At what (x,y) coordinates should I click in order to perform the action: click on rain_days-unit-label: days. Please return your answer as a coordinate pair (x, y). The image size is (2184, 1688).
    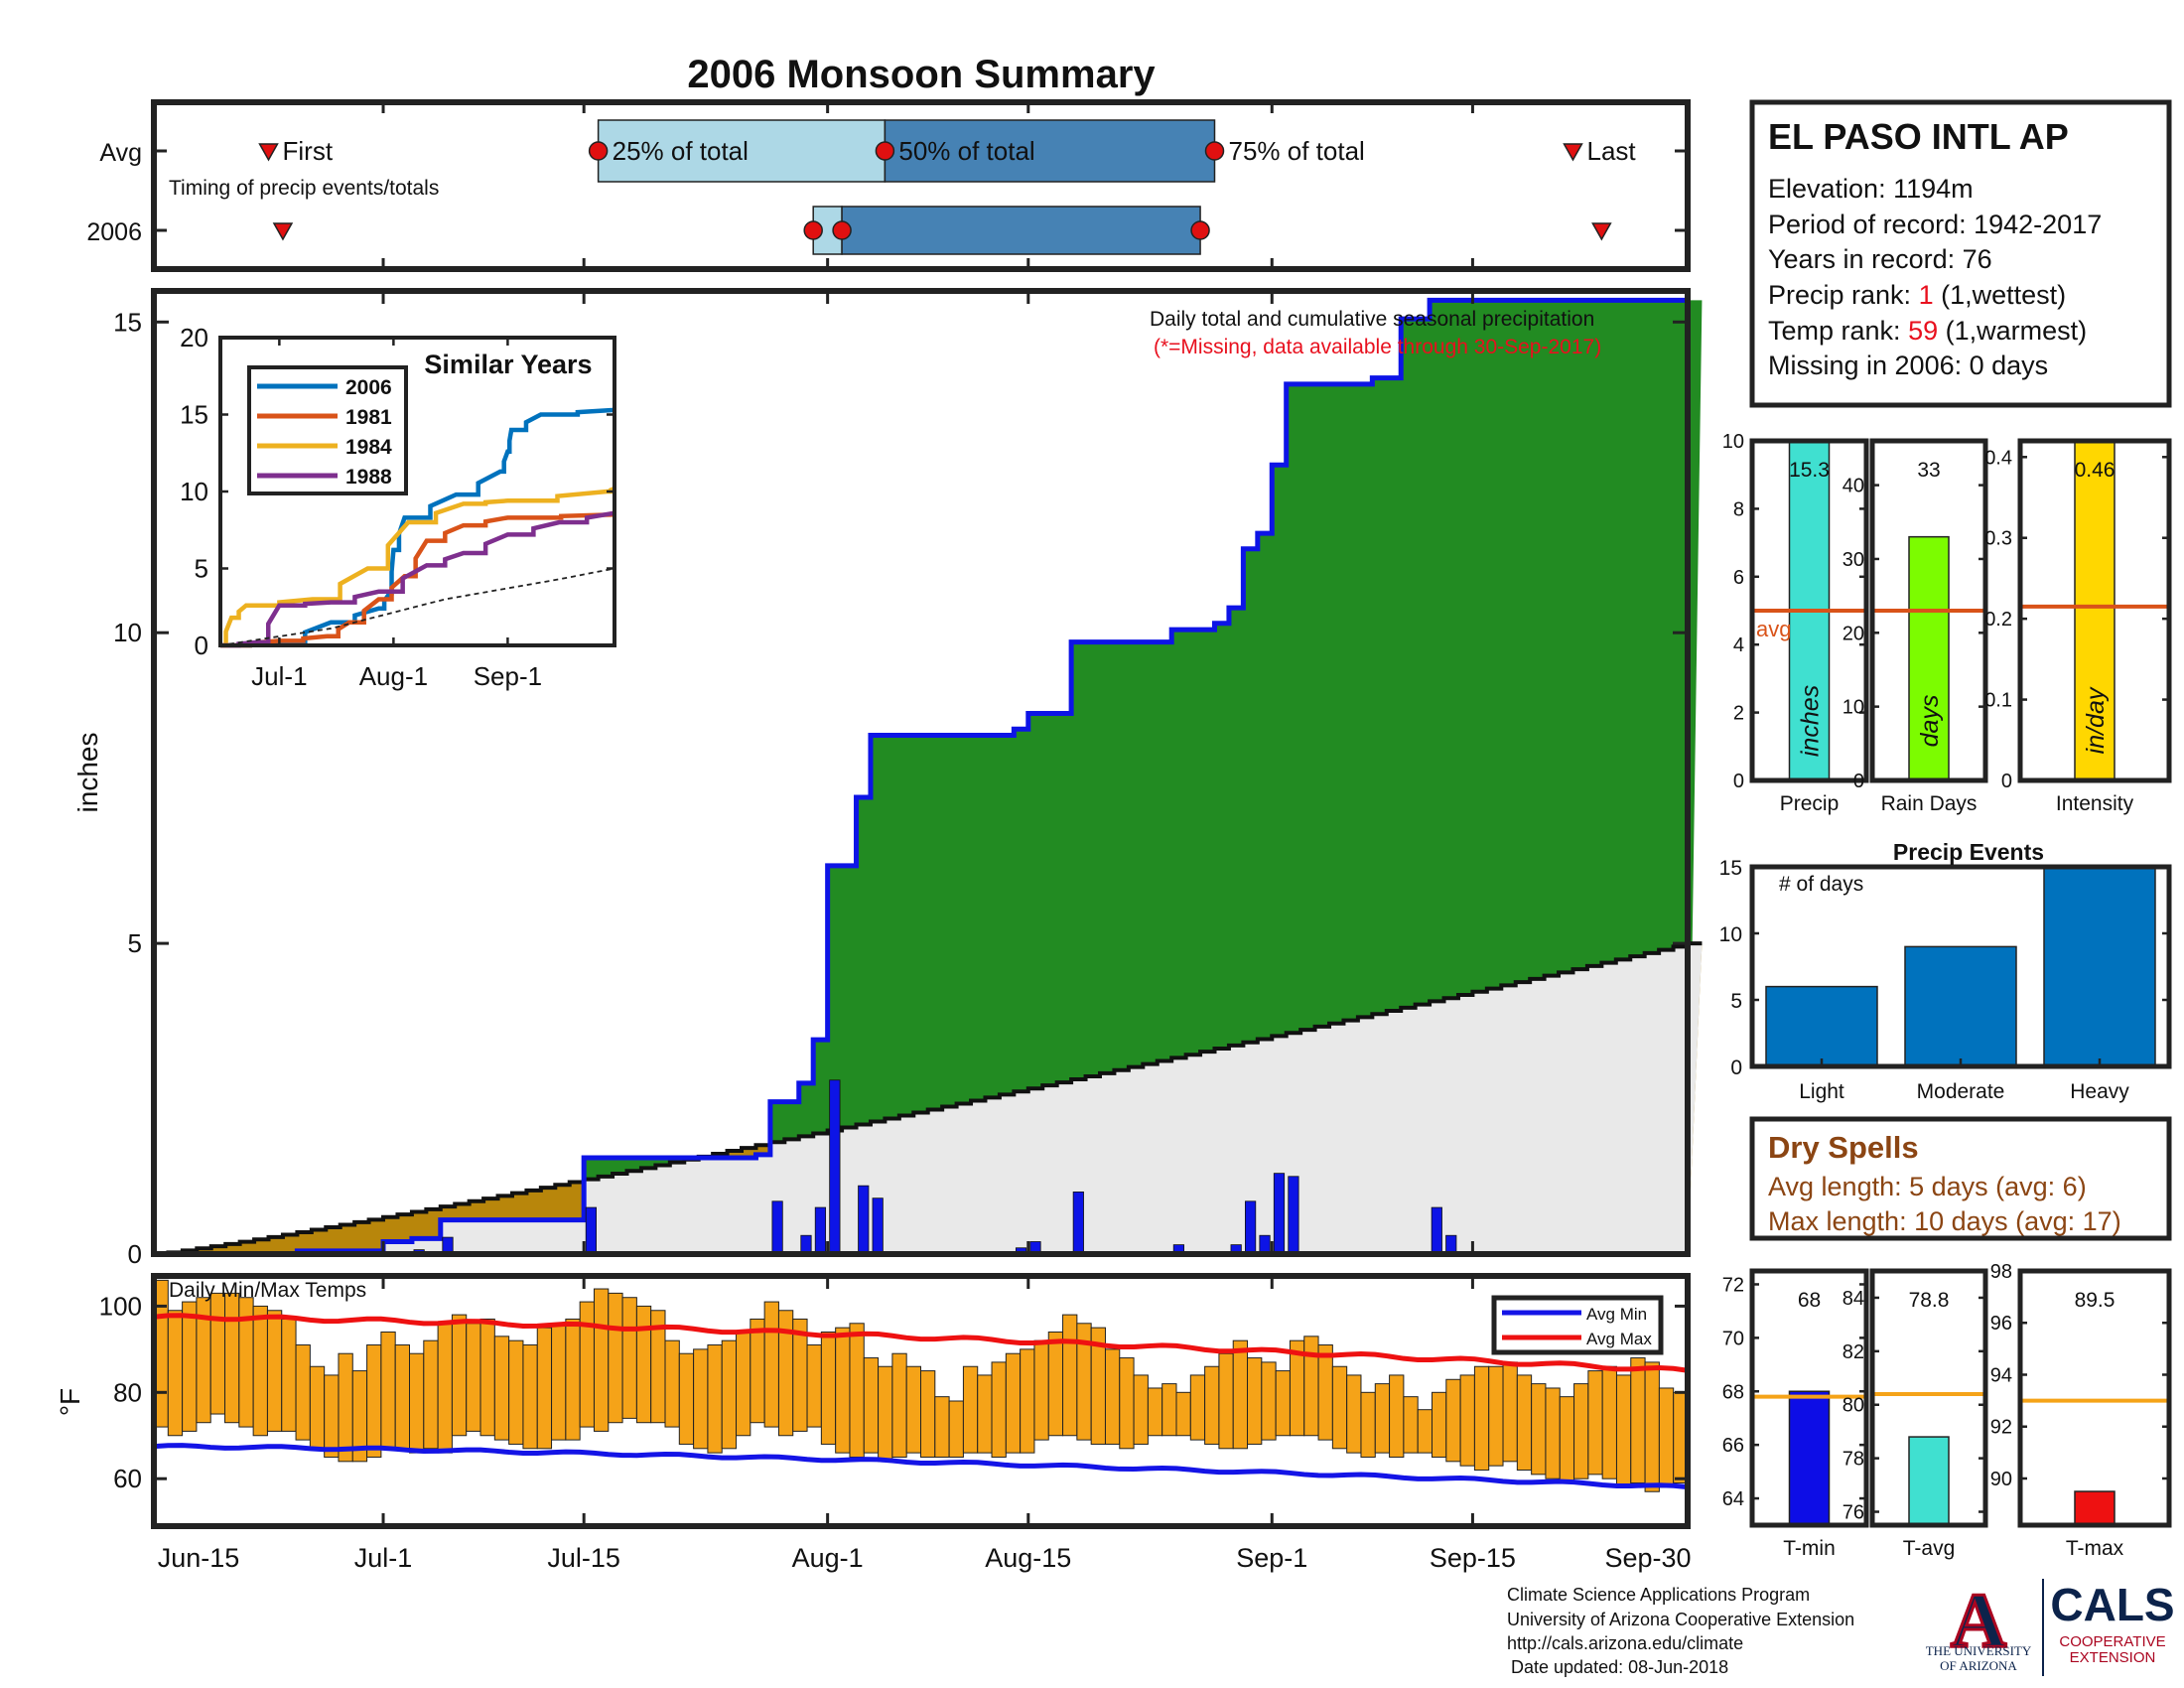
    Looking at the image, I should click on (1930, 721).